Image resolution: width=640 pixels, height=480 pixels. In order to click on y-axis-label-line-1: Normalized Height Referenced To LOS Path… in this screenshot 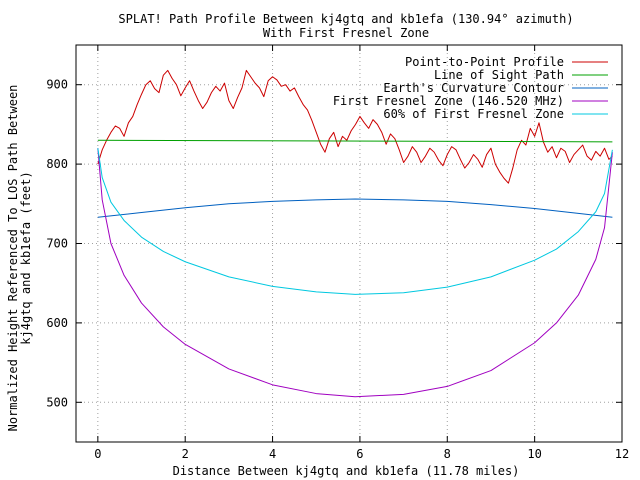, I will do `click(13, 258)`.